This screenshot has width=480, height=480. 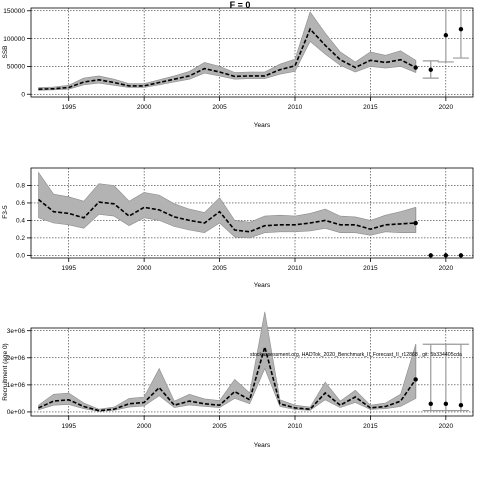 I want to click on y-tick-label: 0e+00, so click(x=16, y=412).